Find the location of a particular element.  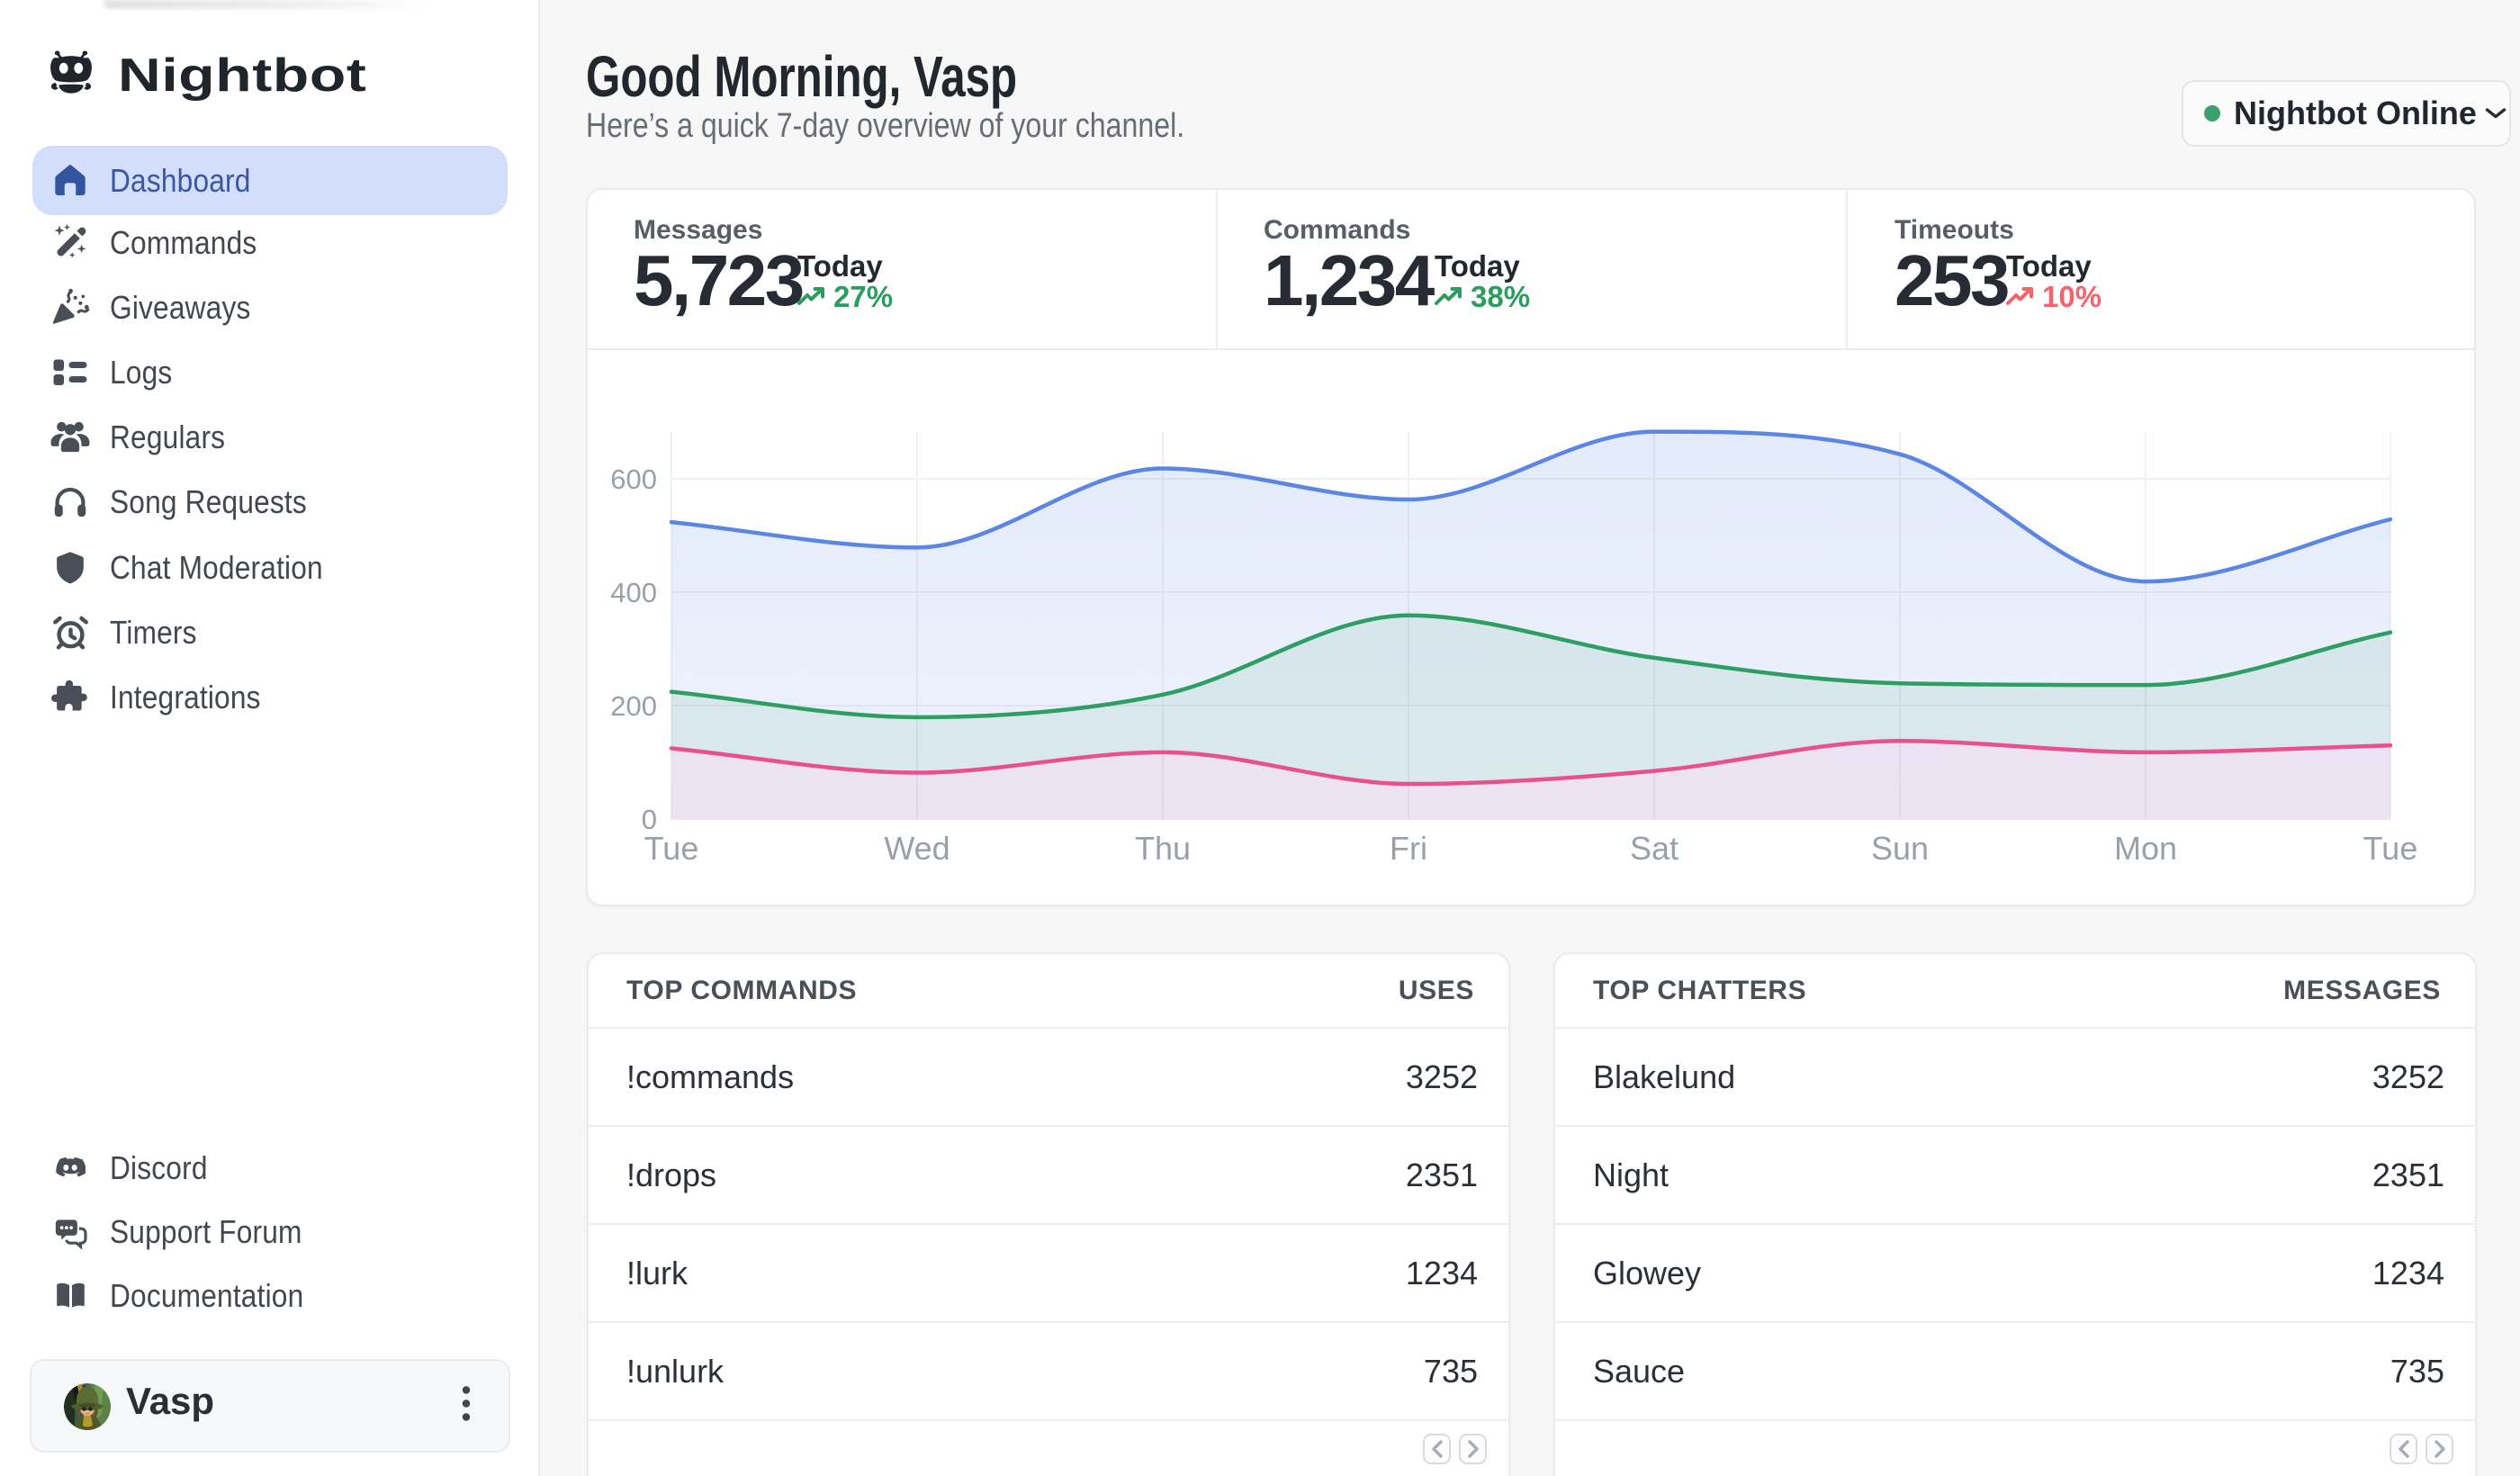

svg-text: Sun is located at coordinates (1900, 849).